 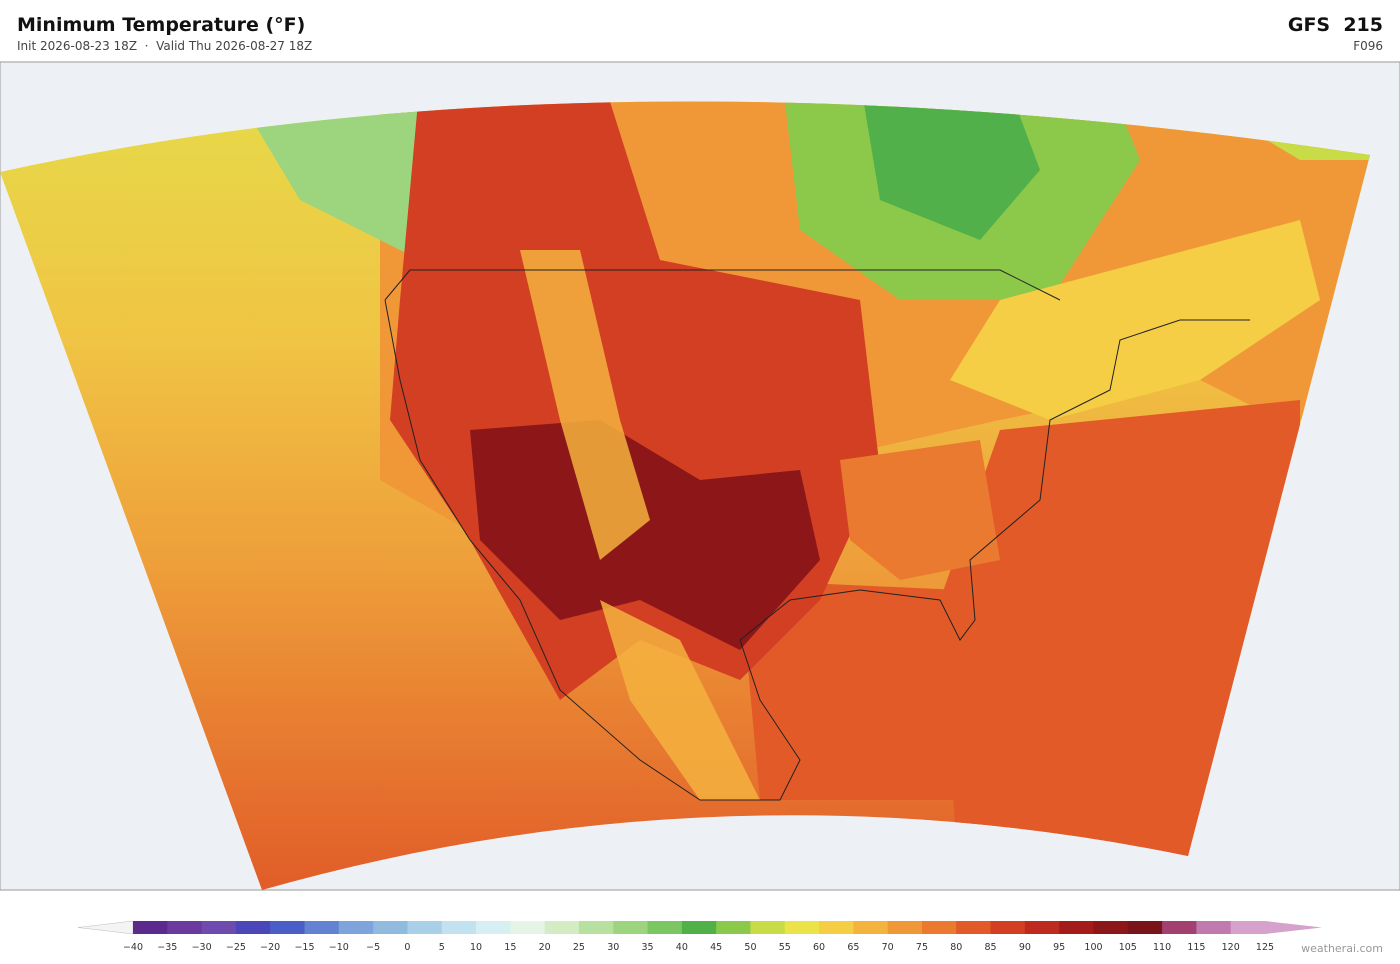 What do you see at coordinates (1162, 947) in the screenshot?
I see `colorbar-label: 110` at bounding box center [1162, 947].